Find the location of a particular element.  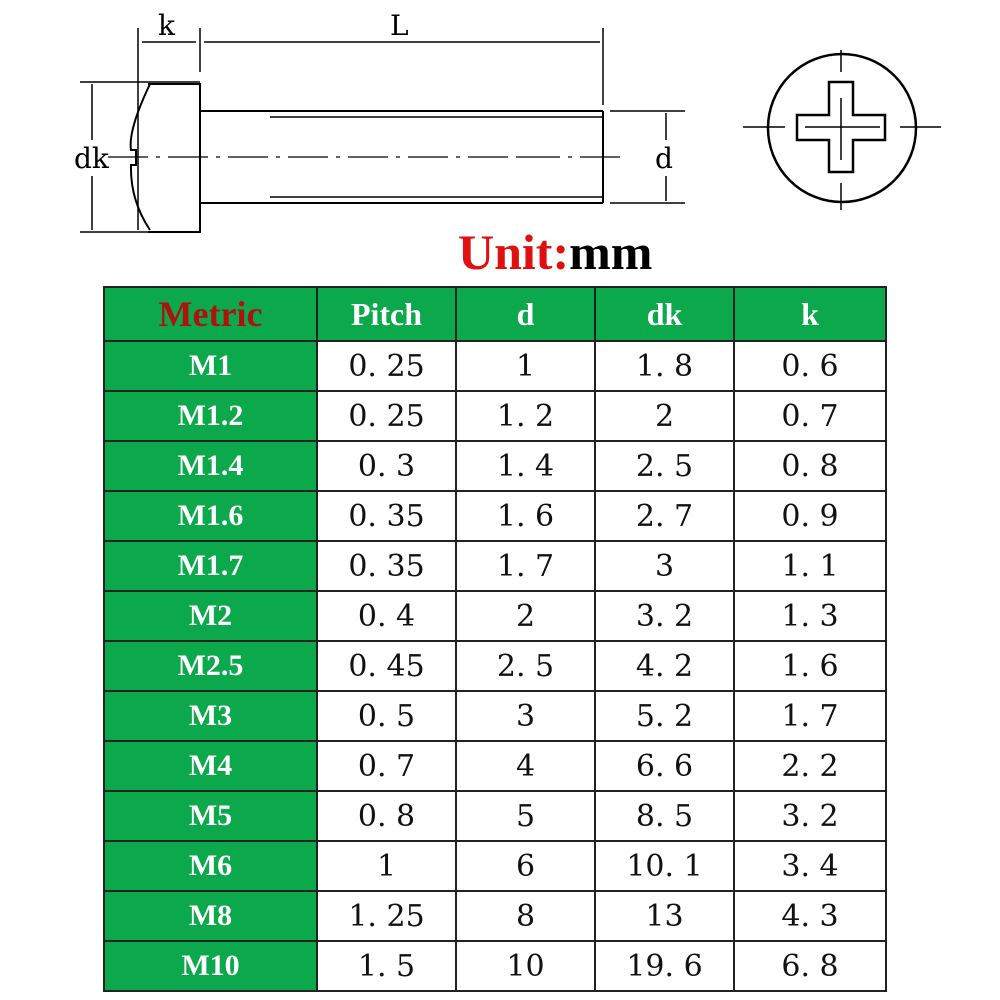

cell-size: M10 is located at coordinates (210, 966).